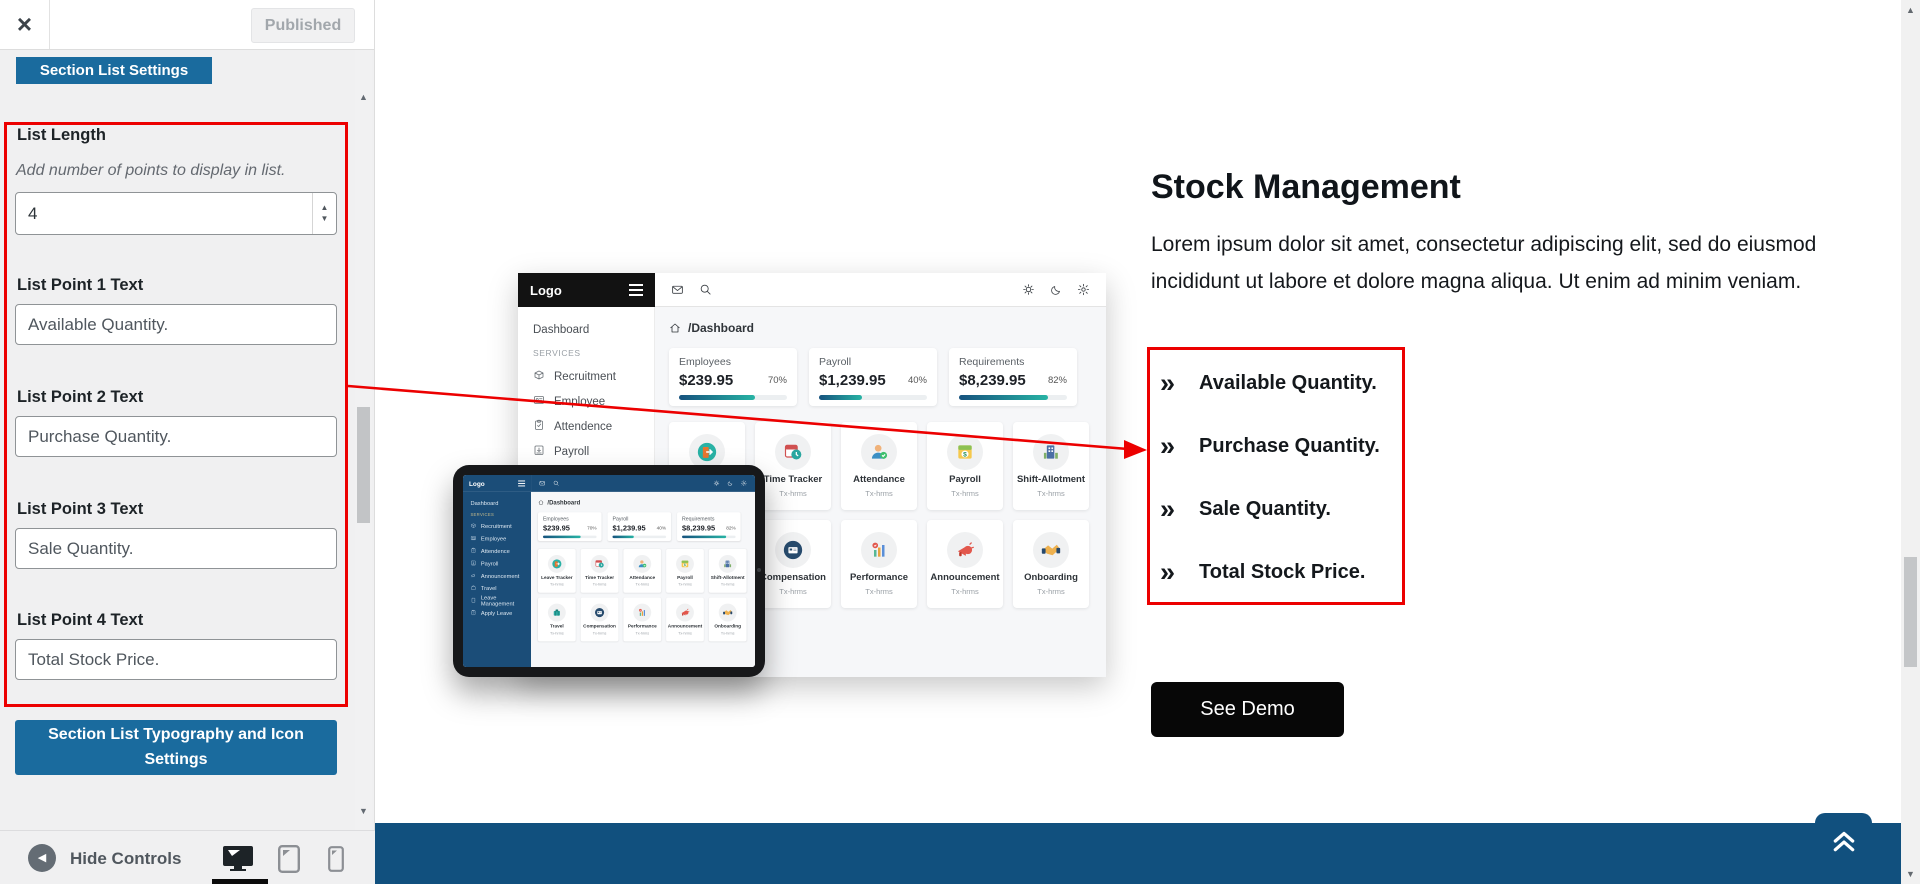 Image resolution: width=1920 pixels, height=884 pixels. I want to click on window-scrollbar: ▲ ▼, so click(1910, 442).